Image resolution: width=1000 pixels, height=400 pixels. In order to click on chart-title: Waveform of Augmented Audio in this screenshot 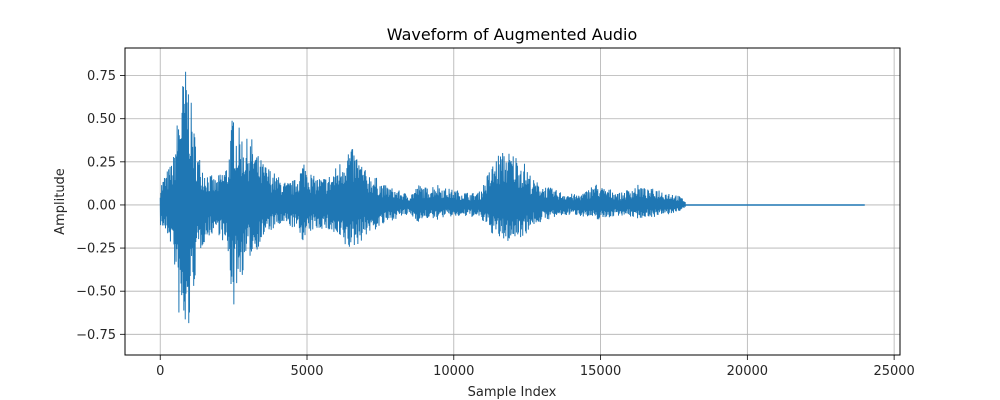, I will do `click(512, 34)`.